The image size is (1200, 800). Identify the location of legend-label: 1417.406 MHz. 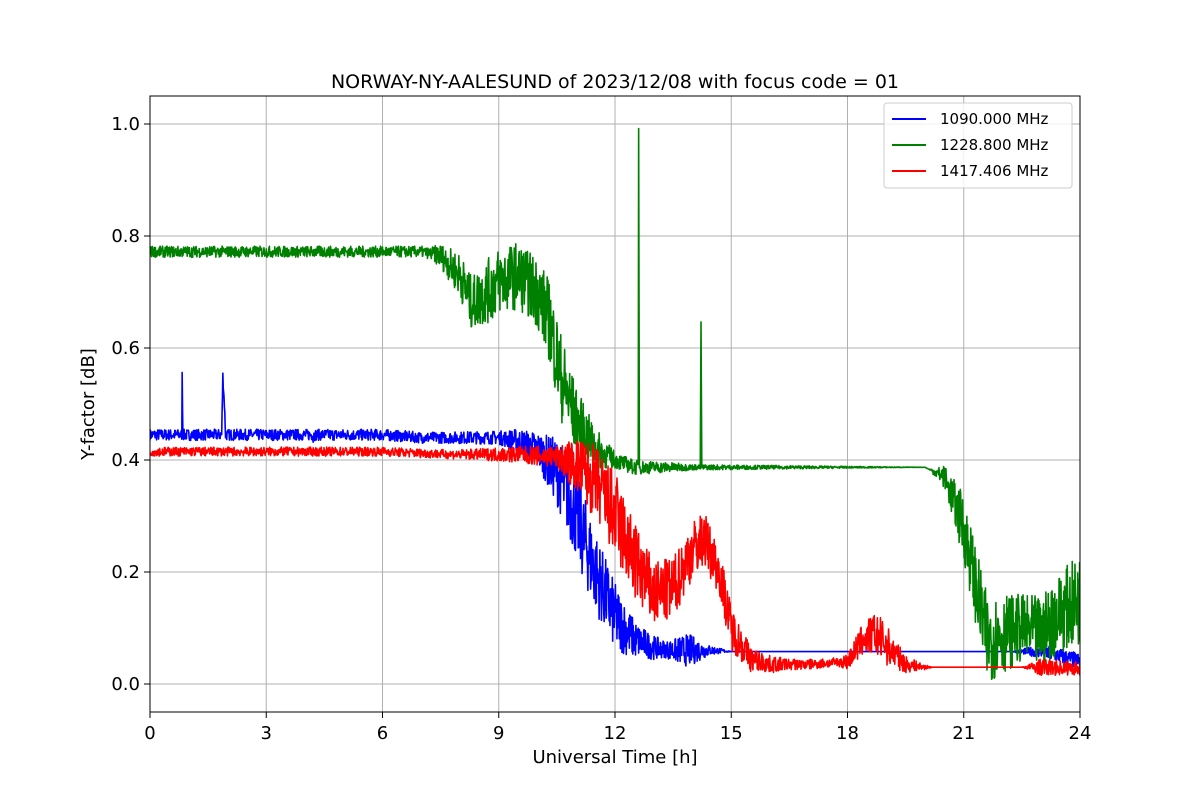
(994, 171).